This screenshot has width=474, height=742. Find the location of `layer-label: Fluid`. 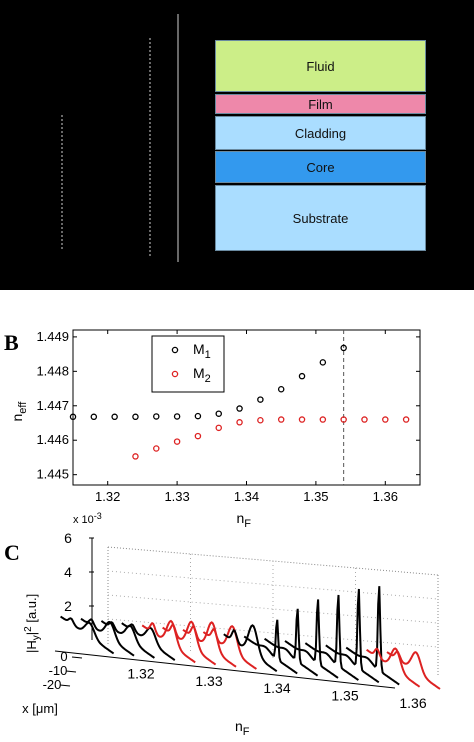

layer-label: Fluid is located at coordinates (320, 66).